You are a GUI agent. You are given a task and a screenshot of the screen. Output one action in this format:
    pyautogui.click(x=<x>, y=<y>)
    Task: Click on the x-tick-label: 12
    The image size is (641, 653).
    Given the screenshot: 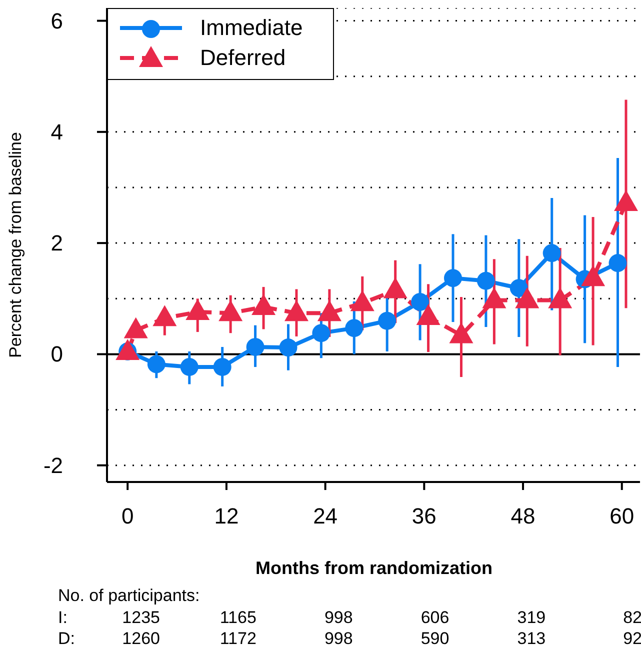 What is the action you would take?
    pyautogui.click(x=226, y=516)
    